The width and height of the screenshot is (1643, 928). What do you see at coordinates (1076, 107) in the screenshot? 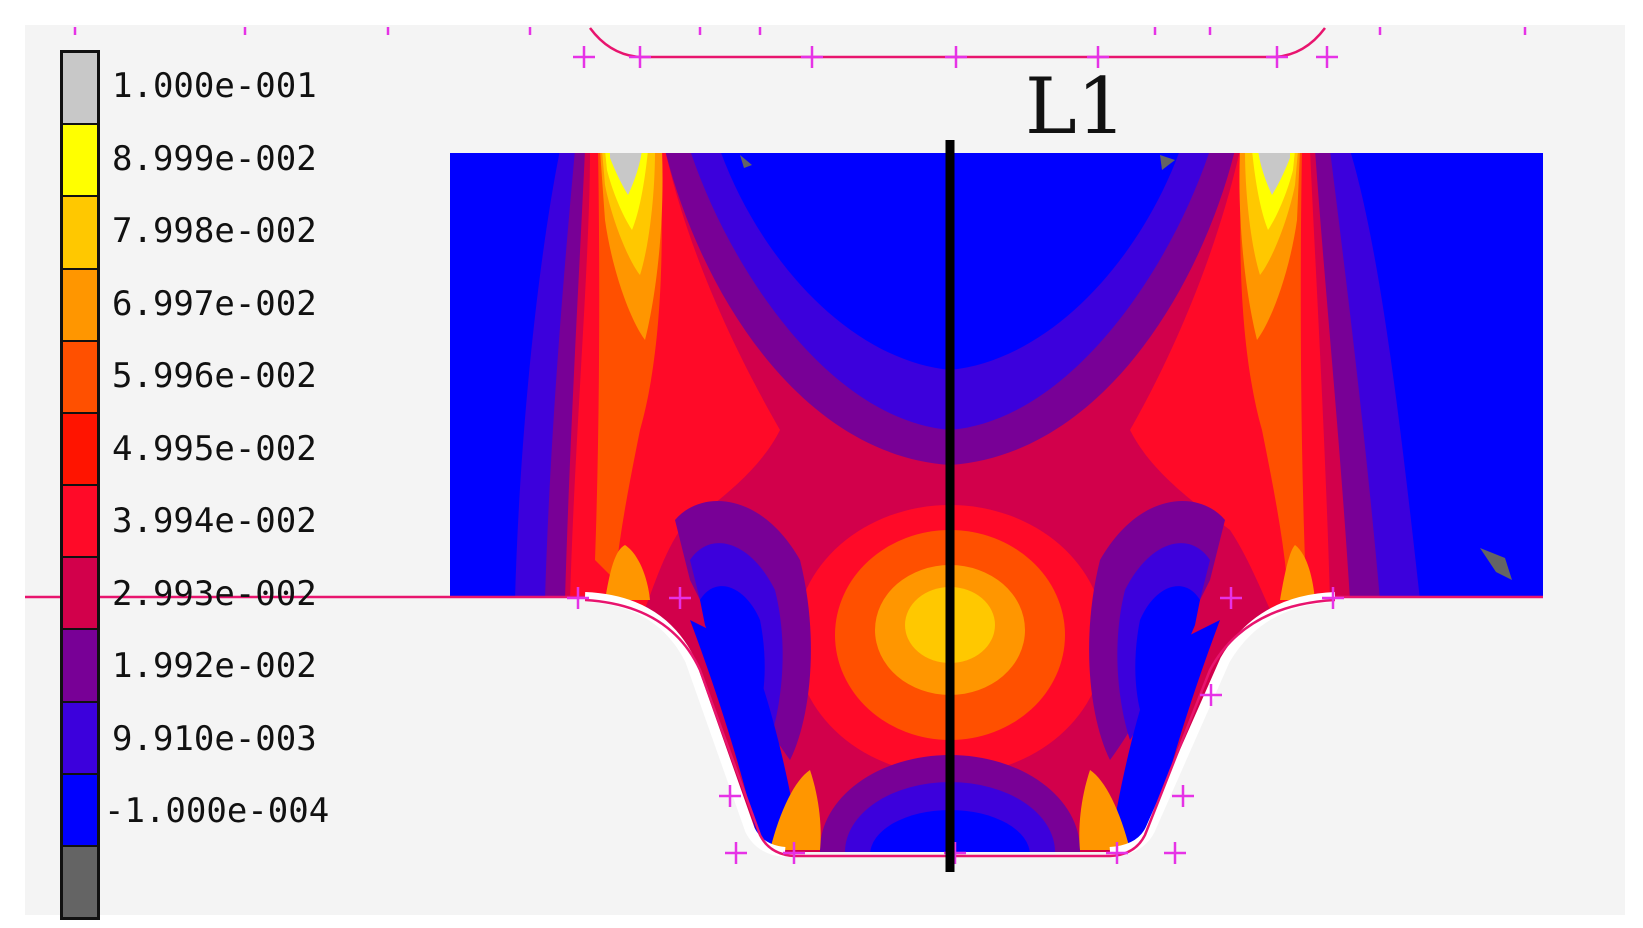
I see `section-line-label: L1` at bounding box center [1076, 107].